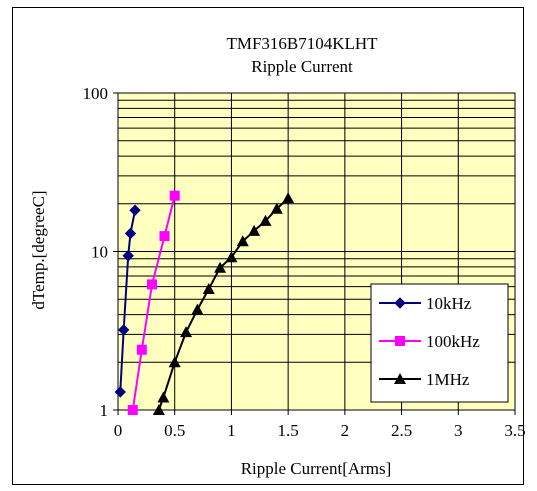 Image resolution: width=537 pixels, height=491 pixels. What do you see at coordinates (449, 303) in the screenshot?
I see `legend-label: 10kHz` at bounding box center [449, 303].